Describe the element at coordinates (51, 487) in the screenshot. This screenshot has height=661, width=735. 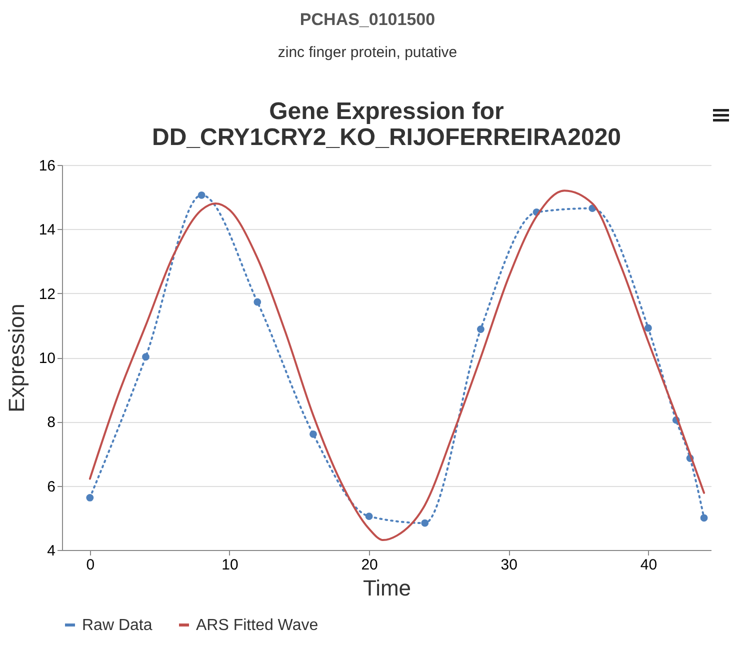
I see `y-tick-label: 6` at that location.